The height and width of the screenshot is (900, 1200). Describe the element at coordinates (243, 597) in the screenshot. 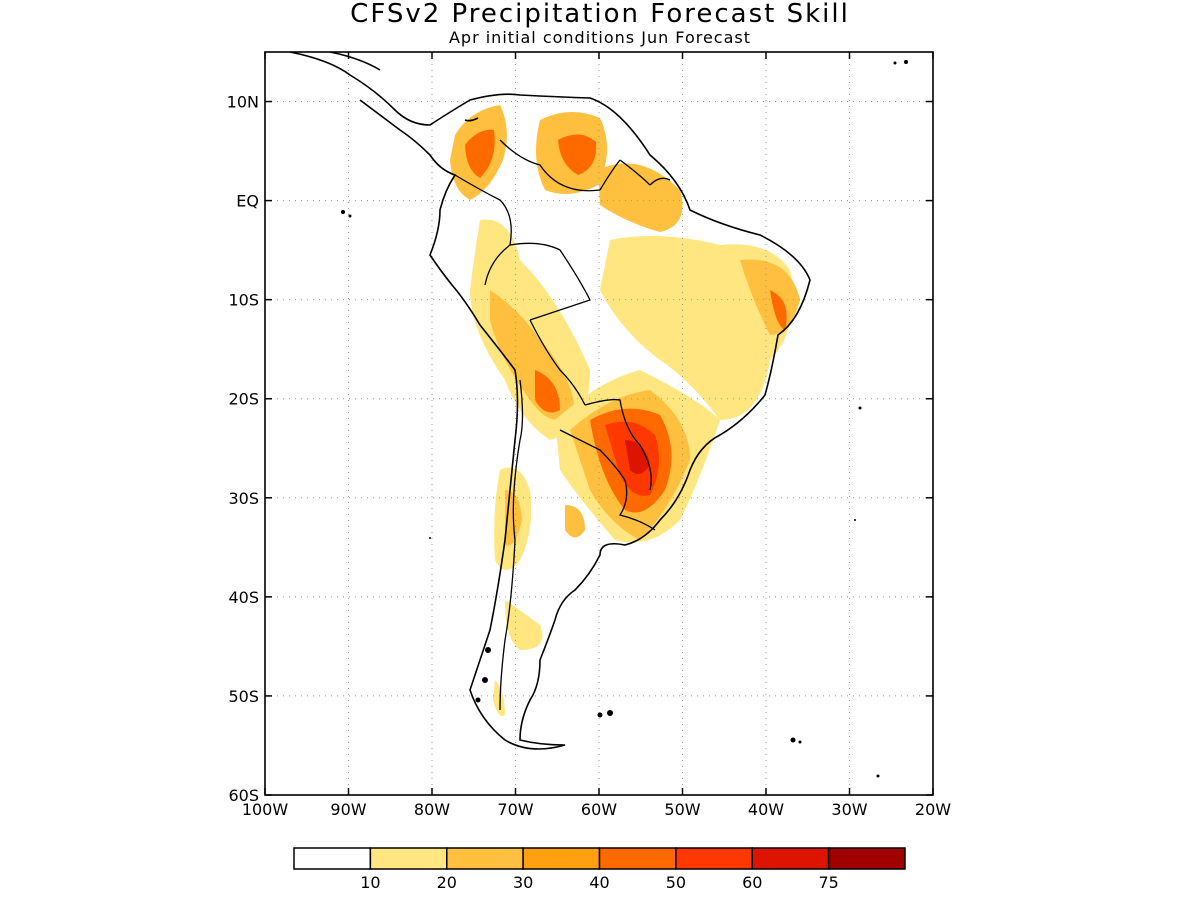

I see `lat-label: 40S` at that location.